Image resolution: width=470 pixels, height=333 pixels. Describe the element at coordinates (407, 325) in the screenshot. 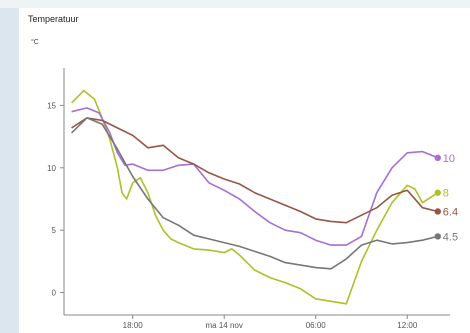

I see `x-tick-label: 12:00` at that location.